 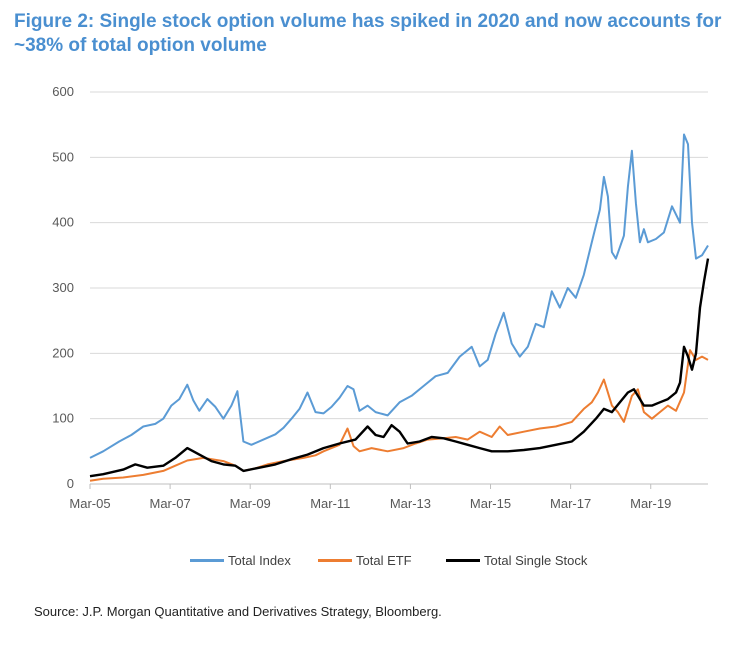 What do you see at coordinates (63, 156) in the screenshot?
I see `y-tick-label: 500` at bounding box center [63, 156].